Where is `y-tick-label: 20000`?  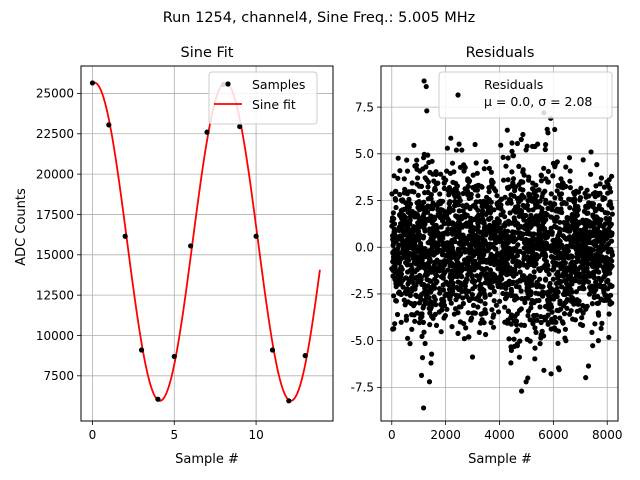 y-tick-label: 20000 is located at coordinates (55, 174).